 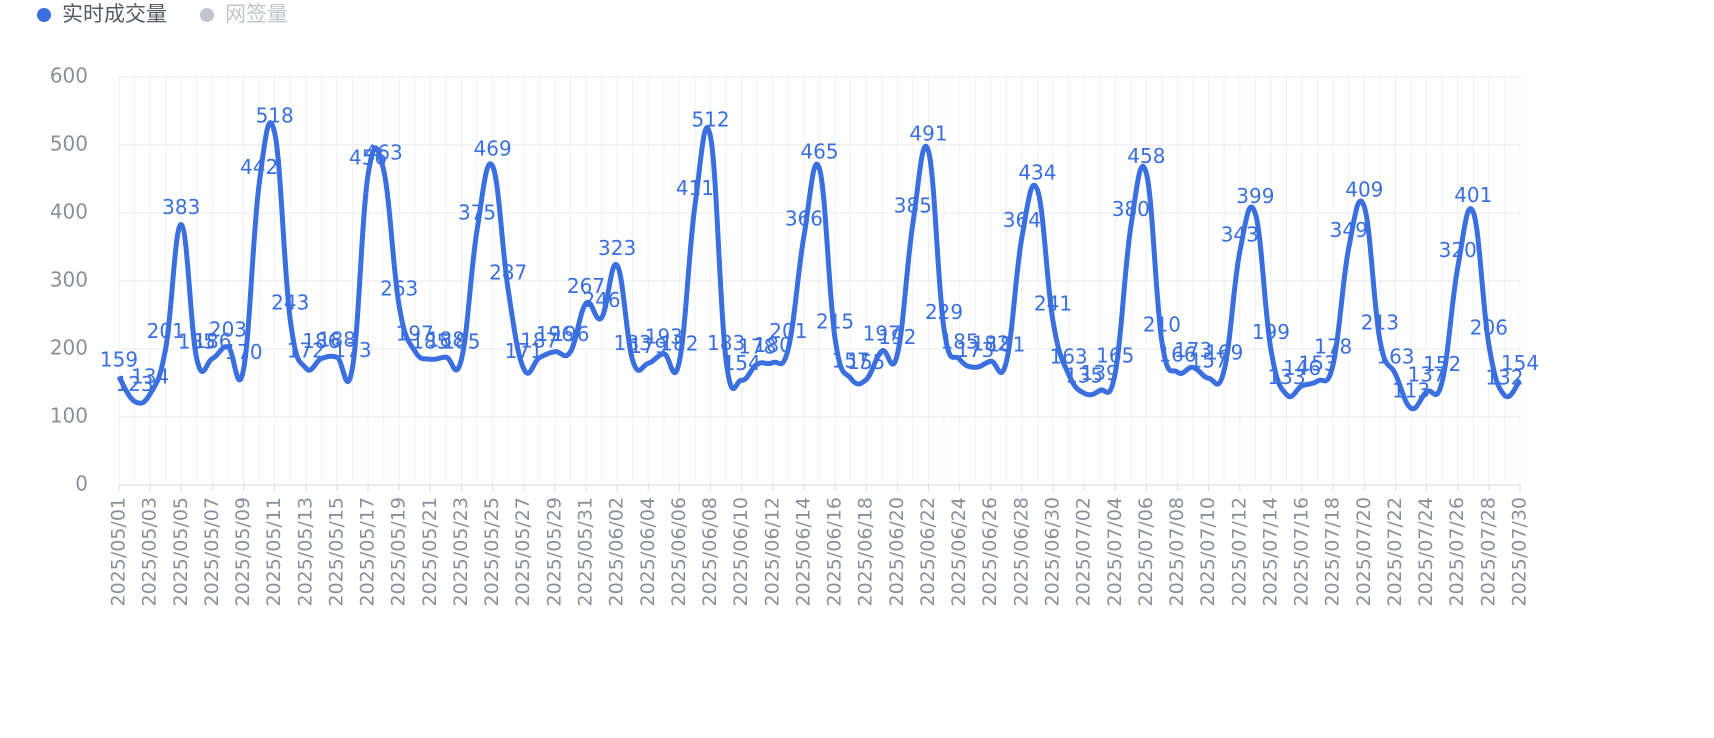 I want to click on x-tick-label: 2025/07/12, so click(x=1239, y=552).